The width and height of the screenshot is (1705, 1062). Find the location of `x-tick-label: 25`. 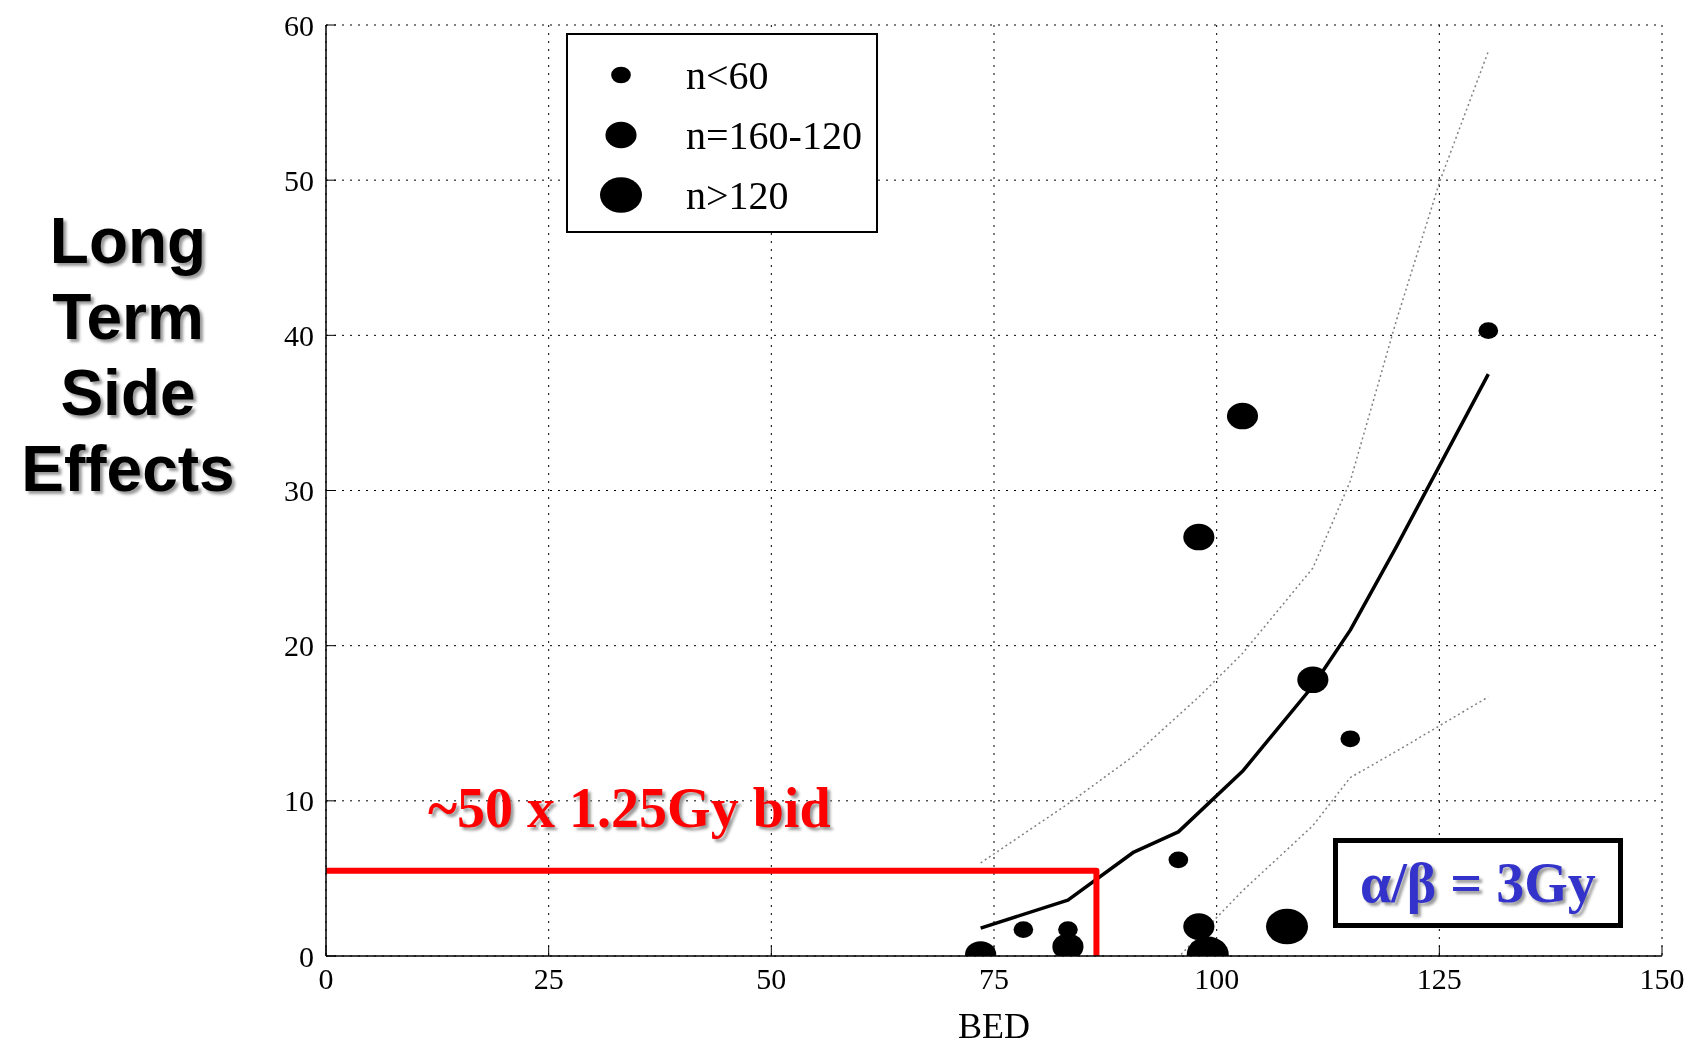

x-tick-label: 25 is located at coordinates (548, 979).